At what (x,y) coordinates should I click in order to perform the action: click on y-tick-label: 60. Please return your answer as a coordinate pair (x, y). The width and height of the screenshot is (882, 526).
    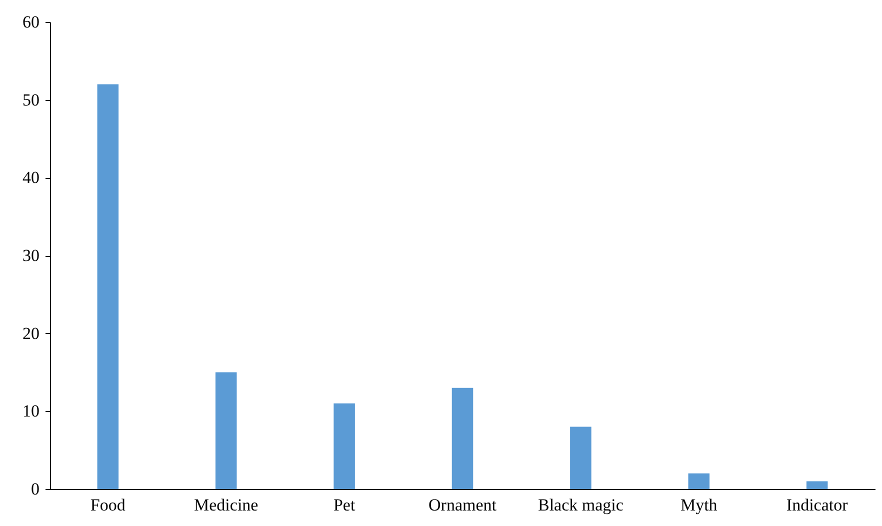
    Looking at the image, I should click on (31, 22).